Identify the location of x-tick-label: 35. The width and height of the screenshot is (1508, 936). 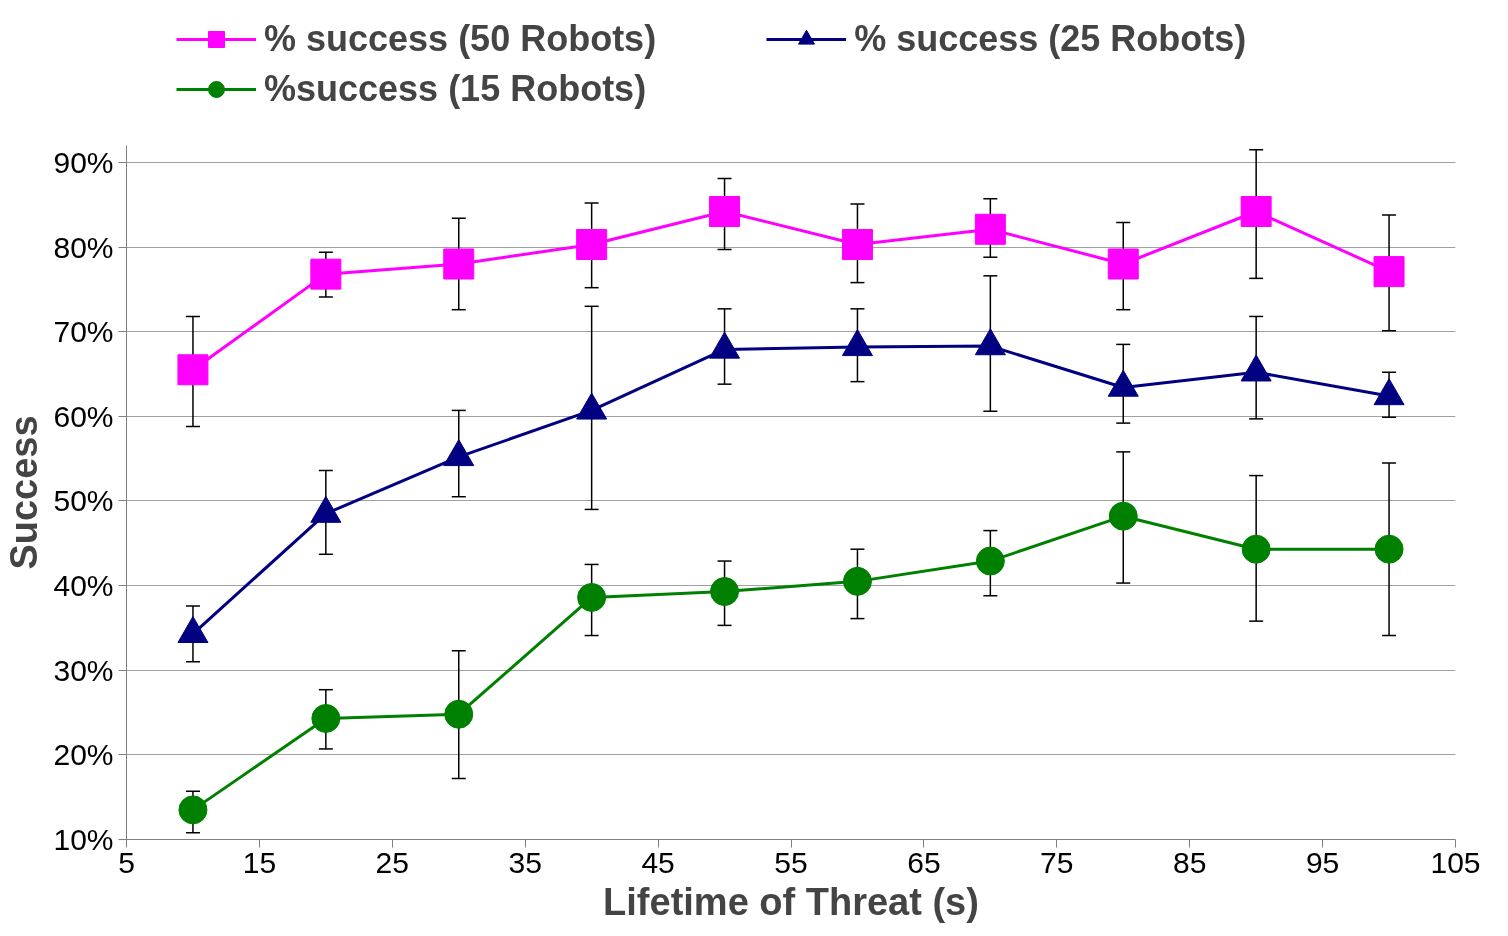
(525, 862).